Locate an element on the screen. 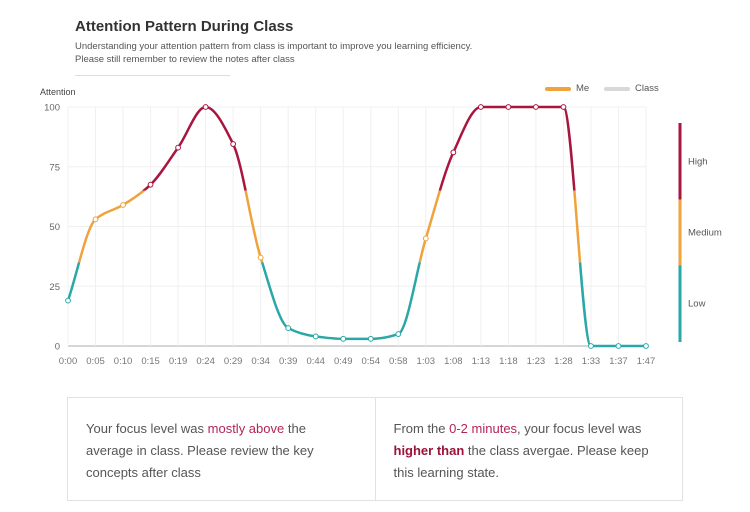 This screenshot has height=512, width=750. legend-item-me: Me is located at coordinates (567, 88).